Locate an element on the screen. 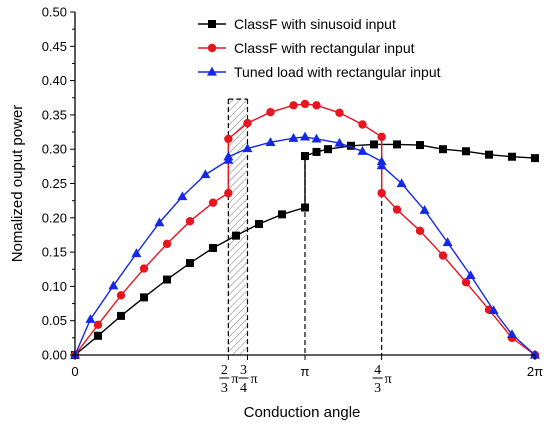 Image resolution: width=550 pixels, height=433 pixels. x-tick-fraction: 2 3π is located at coordinates (228, 379).